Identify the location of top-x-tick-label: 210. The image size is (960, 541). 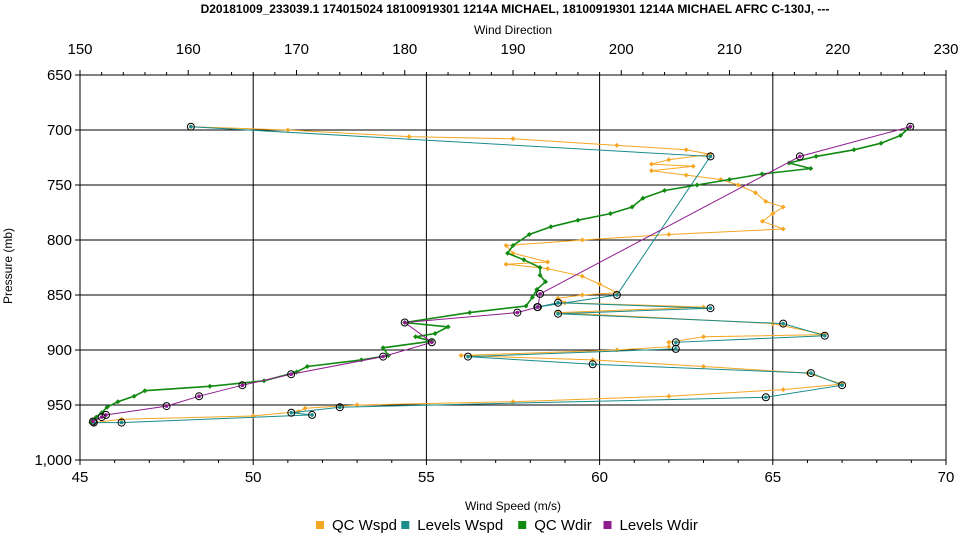
(729, 49).